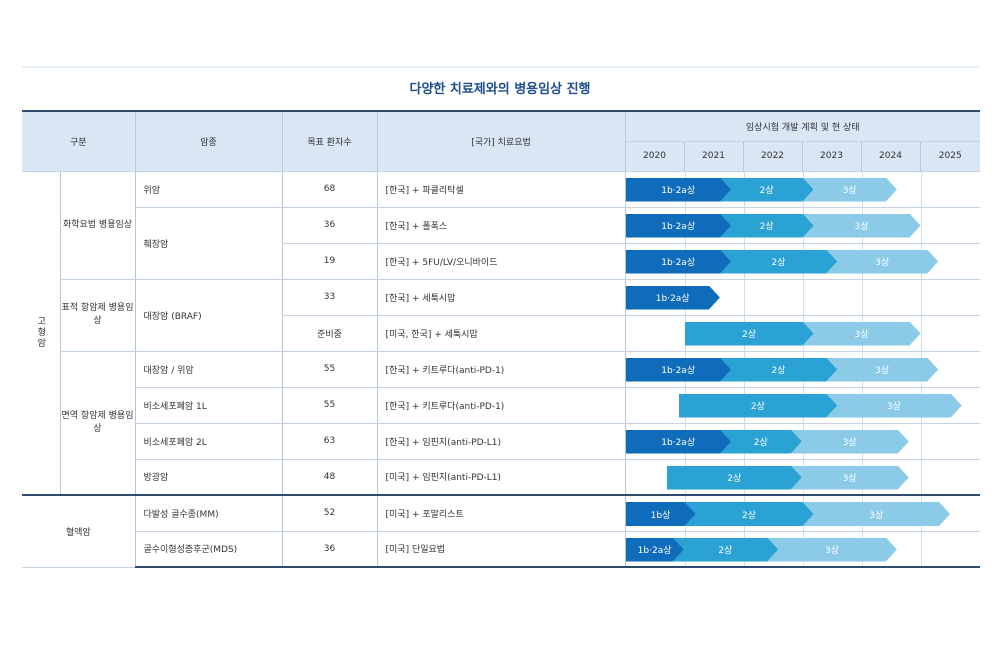  Describe the element at coordinates (330, 261) in the screenshot. I see `patient-count: 19` at that location.